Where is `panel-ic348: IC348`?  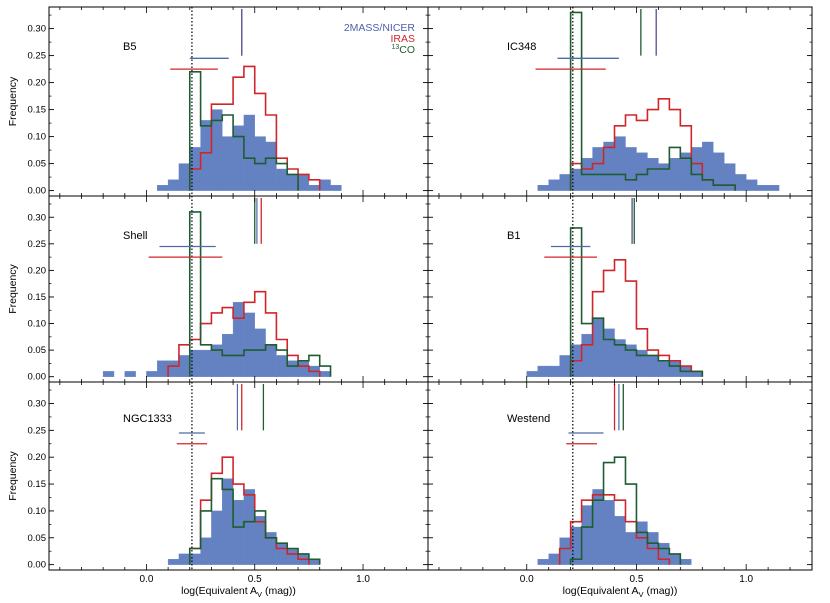
panel-ic348: IC348 is located at coordinates (620, 101).